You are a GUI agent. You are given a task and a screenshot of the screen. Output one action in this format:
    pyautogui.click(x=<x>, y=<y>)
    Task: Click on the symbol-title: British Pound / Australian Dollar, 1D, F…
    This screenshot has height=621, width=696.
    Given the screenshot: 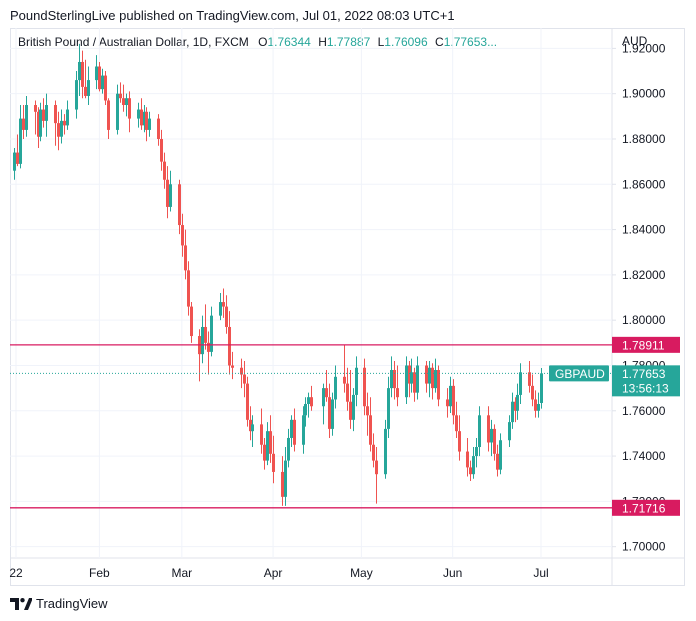 What is the action you would take?
    pyautogui.click(x=133, y=42)
    